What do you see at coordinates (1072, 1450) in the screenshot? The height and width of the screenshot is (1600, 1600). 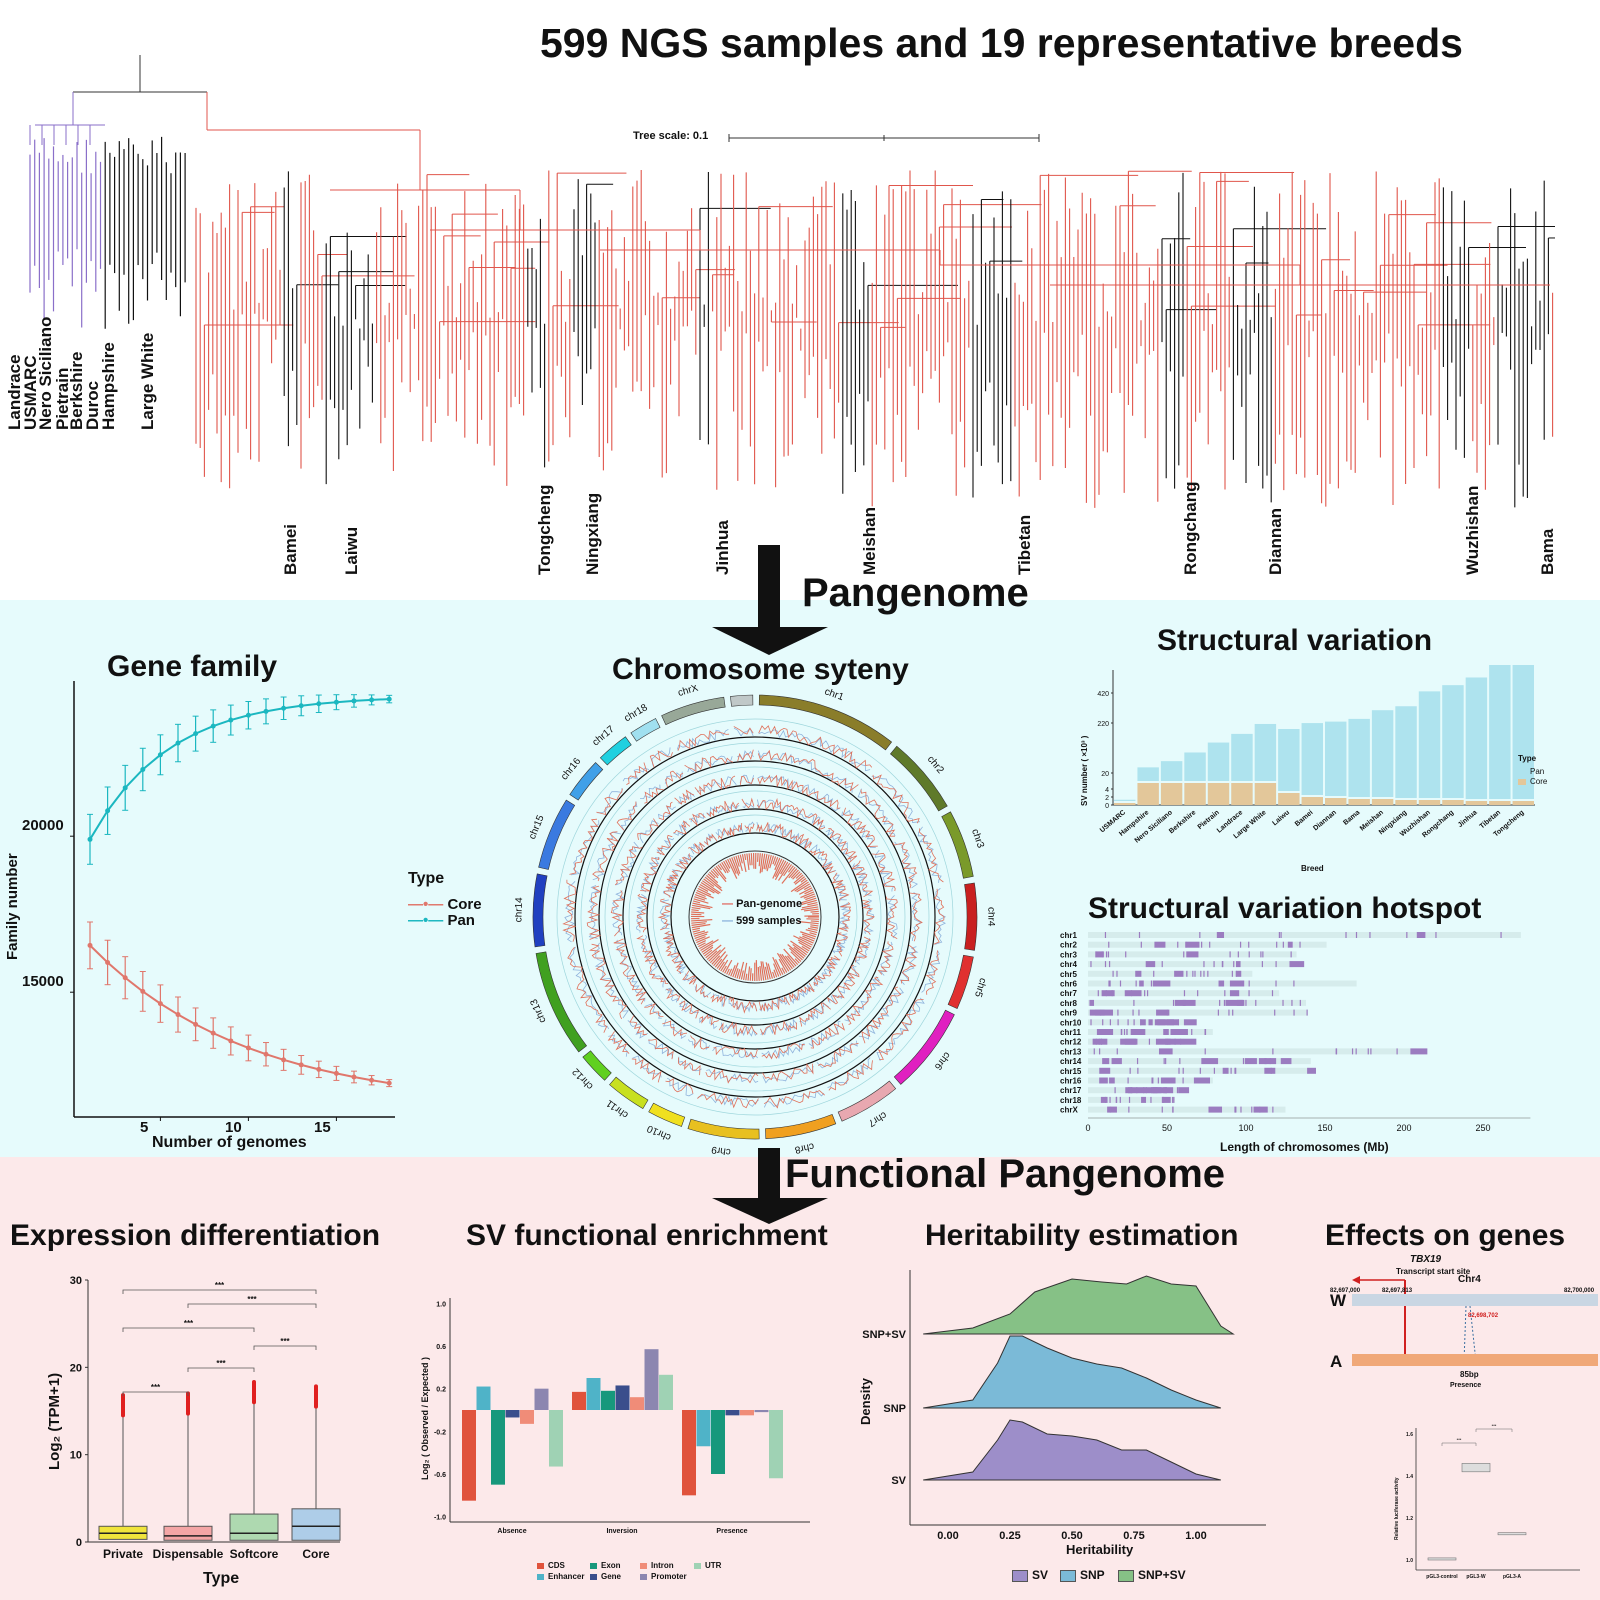 I see `heritability-ridge-SV` at bounding box center [1072, 1450].